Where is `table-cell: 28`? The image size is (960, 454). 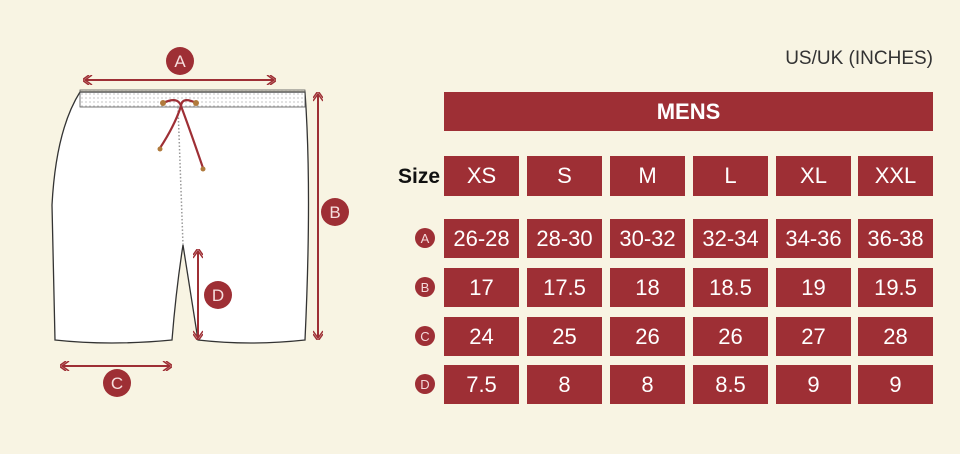 table-cell: 28 is located at coordinates (895, 336).